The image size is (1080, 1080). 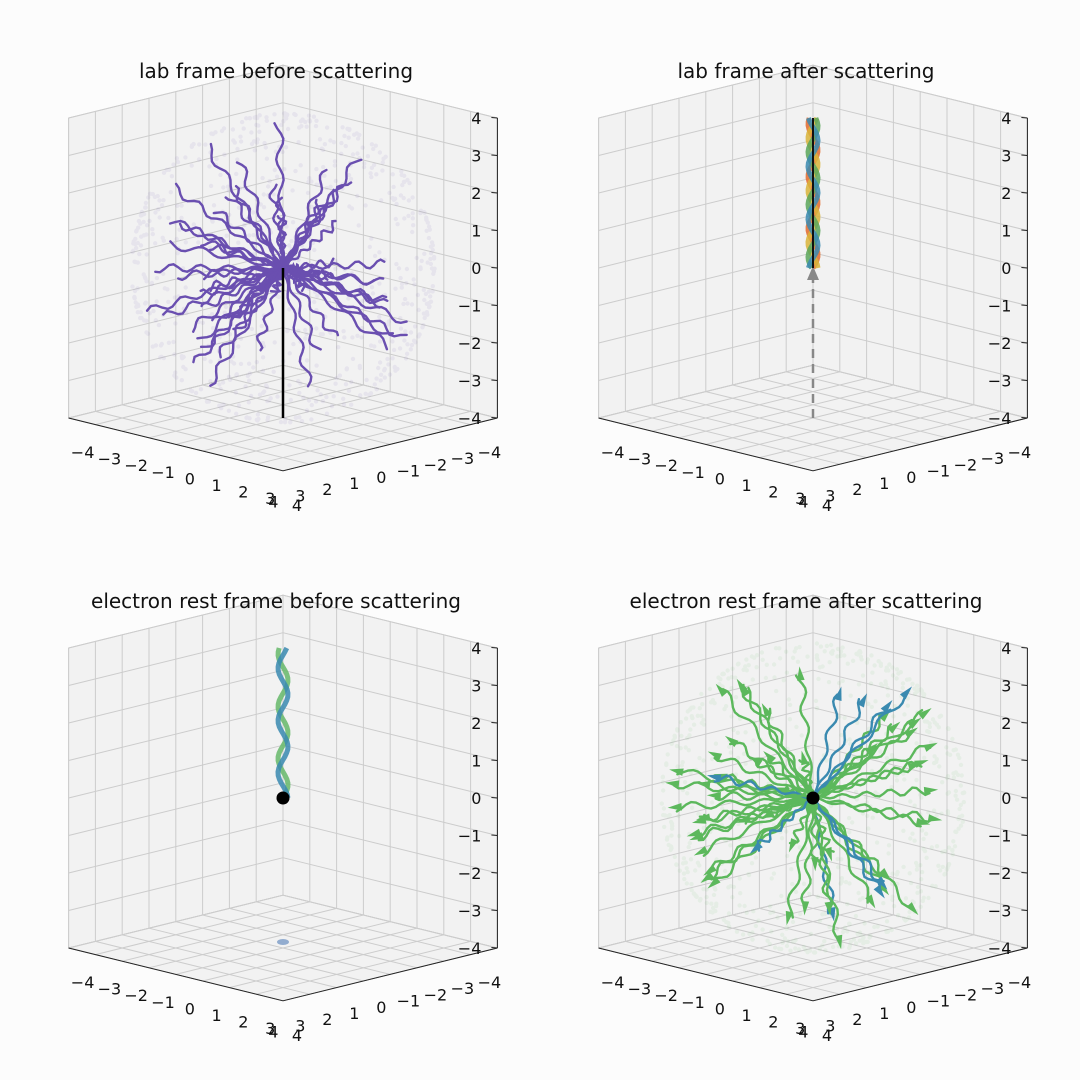 What do you see at coordinates (1006, 686) in the screenshot?
I see `z-tick-label: 3` at bounding box center [1006, 686].